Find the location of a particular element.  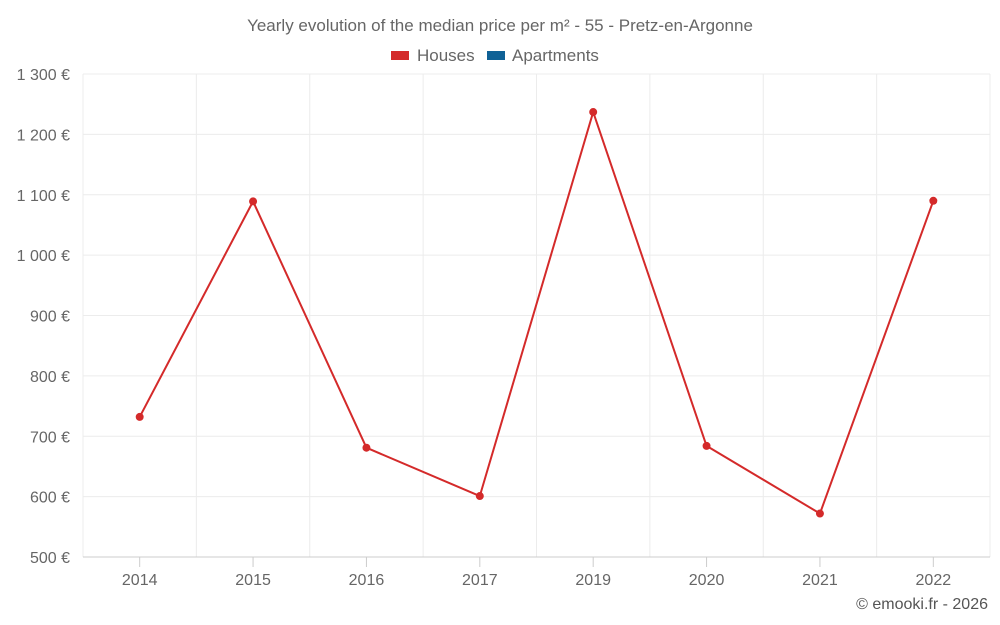

legend-item-houses: Houses is located at coordinates (433, 55).